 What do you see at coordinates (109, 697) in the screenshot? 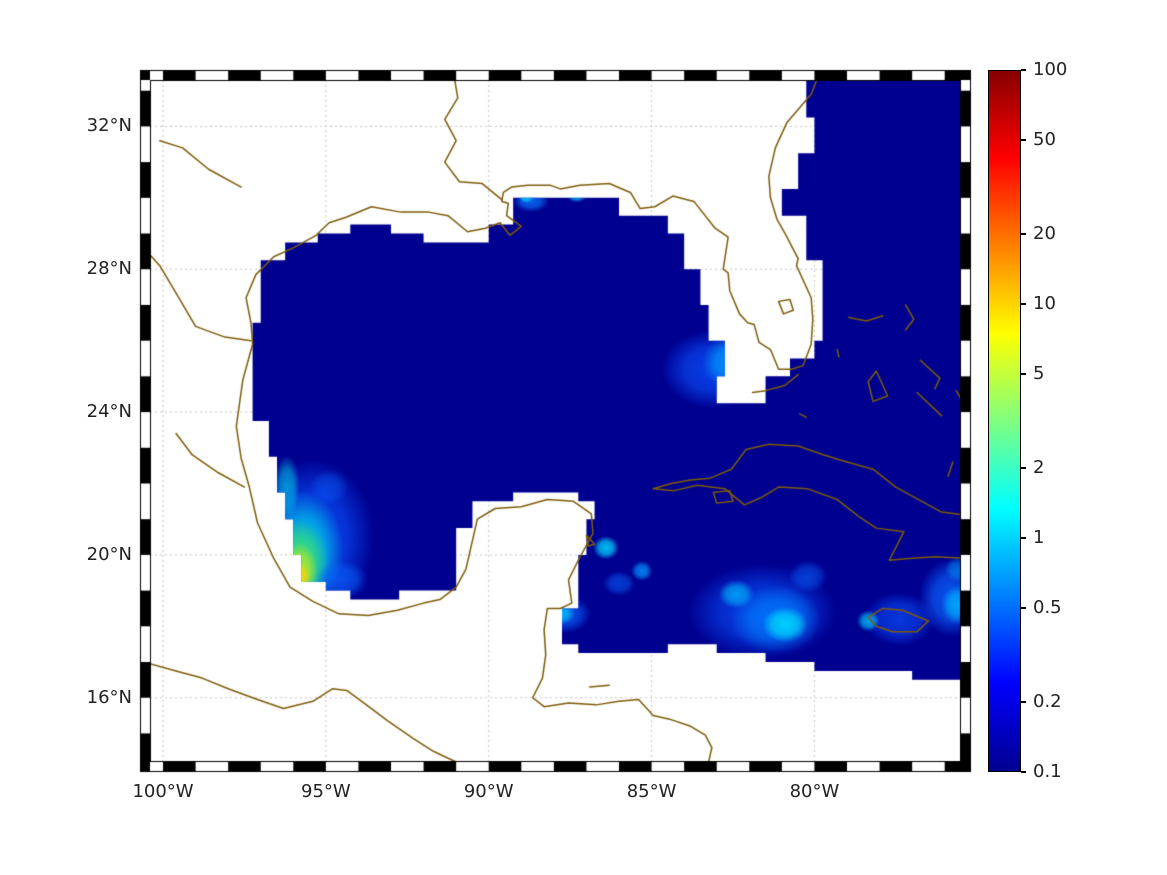
I see `y-tick-label: 16°N` at bounding box center [109, 697].